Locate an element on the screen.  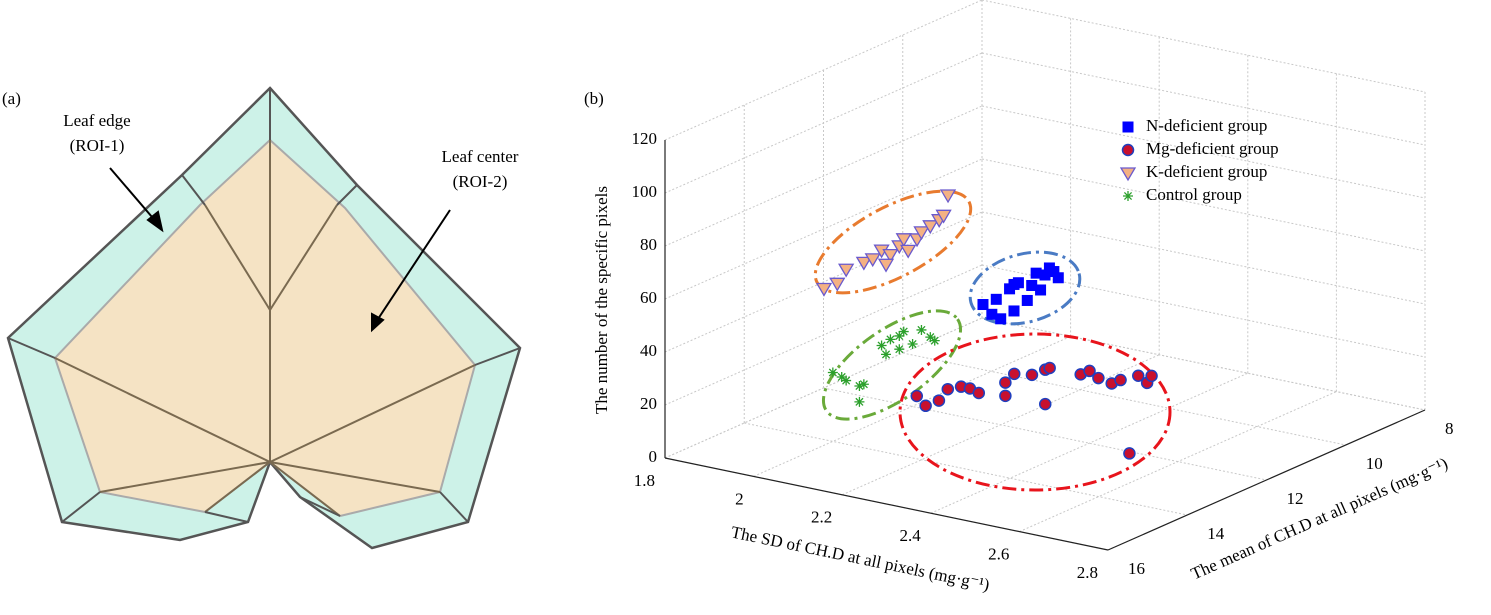
z-tick-label: 100 is located at coordinates (645, 191).